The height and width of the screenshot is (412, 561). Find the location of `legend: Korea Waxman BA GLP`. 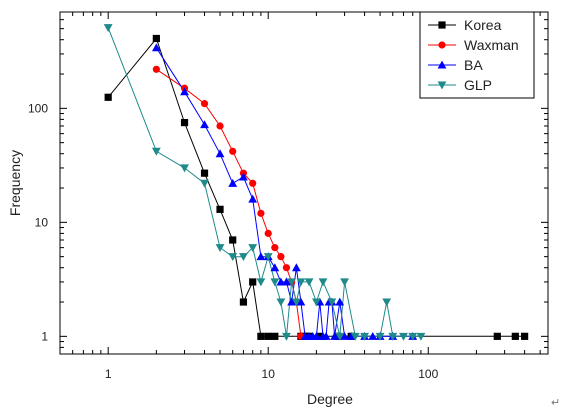

legend: Korea Waxman BA GLP is located at coordinates (477, 55).